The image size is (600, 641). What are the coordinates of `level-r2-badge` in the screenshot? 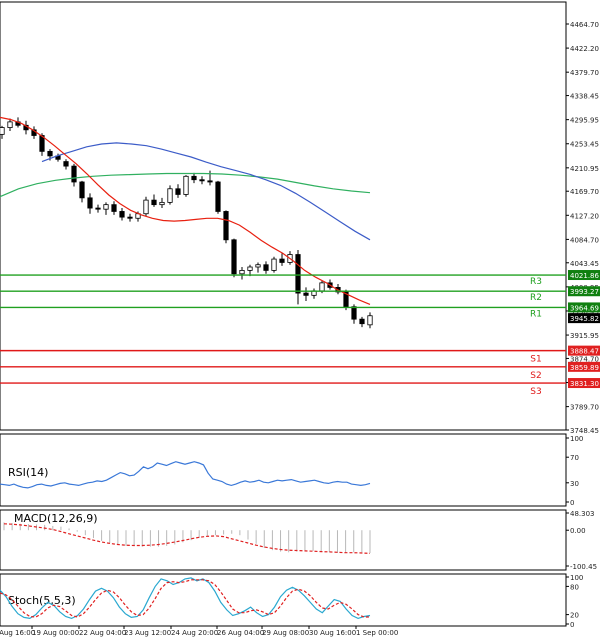 It's located at (584, 291).